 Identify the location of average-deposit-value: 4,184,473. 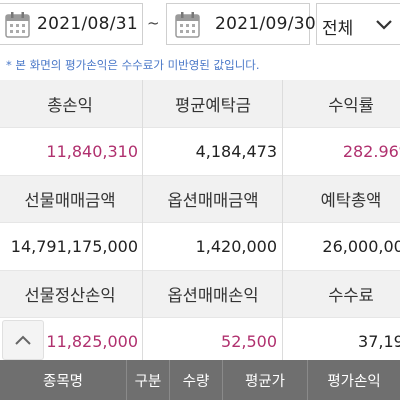
(236, 151).